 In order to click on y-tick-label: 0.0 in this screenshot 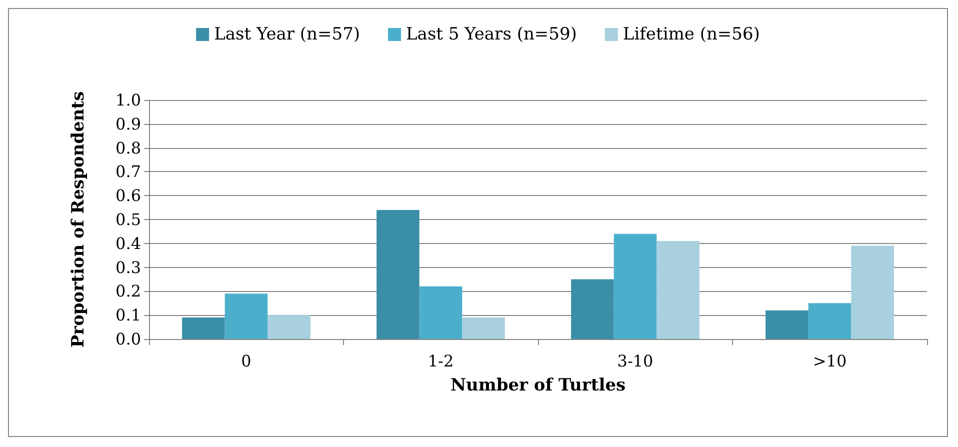, I will do `click(128, 339)`.